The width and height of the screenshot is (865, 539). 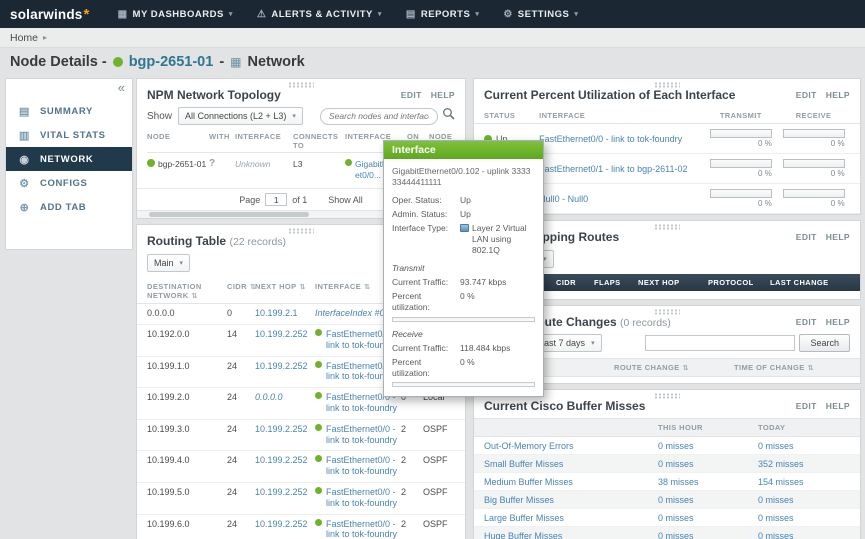 What do you see at coordinates (566, 282) in the screenshot?
I see `col-cidr: CIDR` at bounding box center [566, 282].